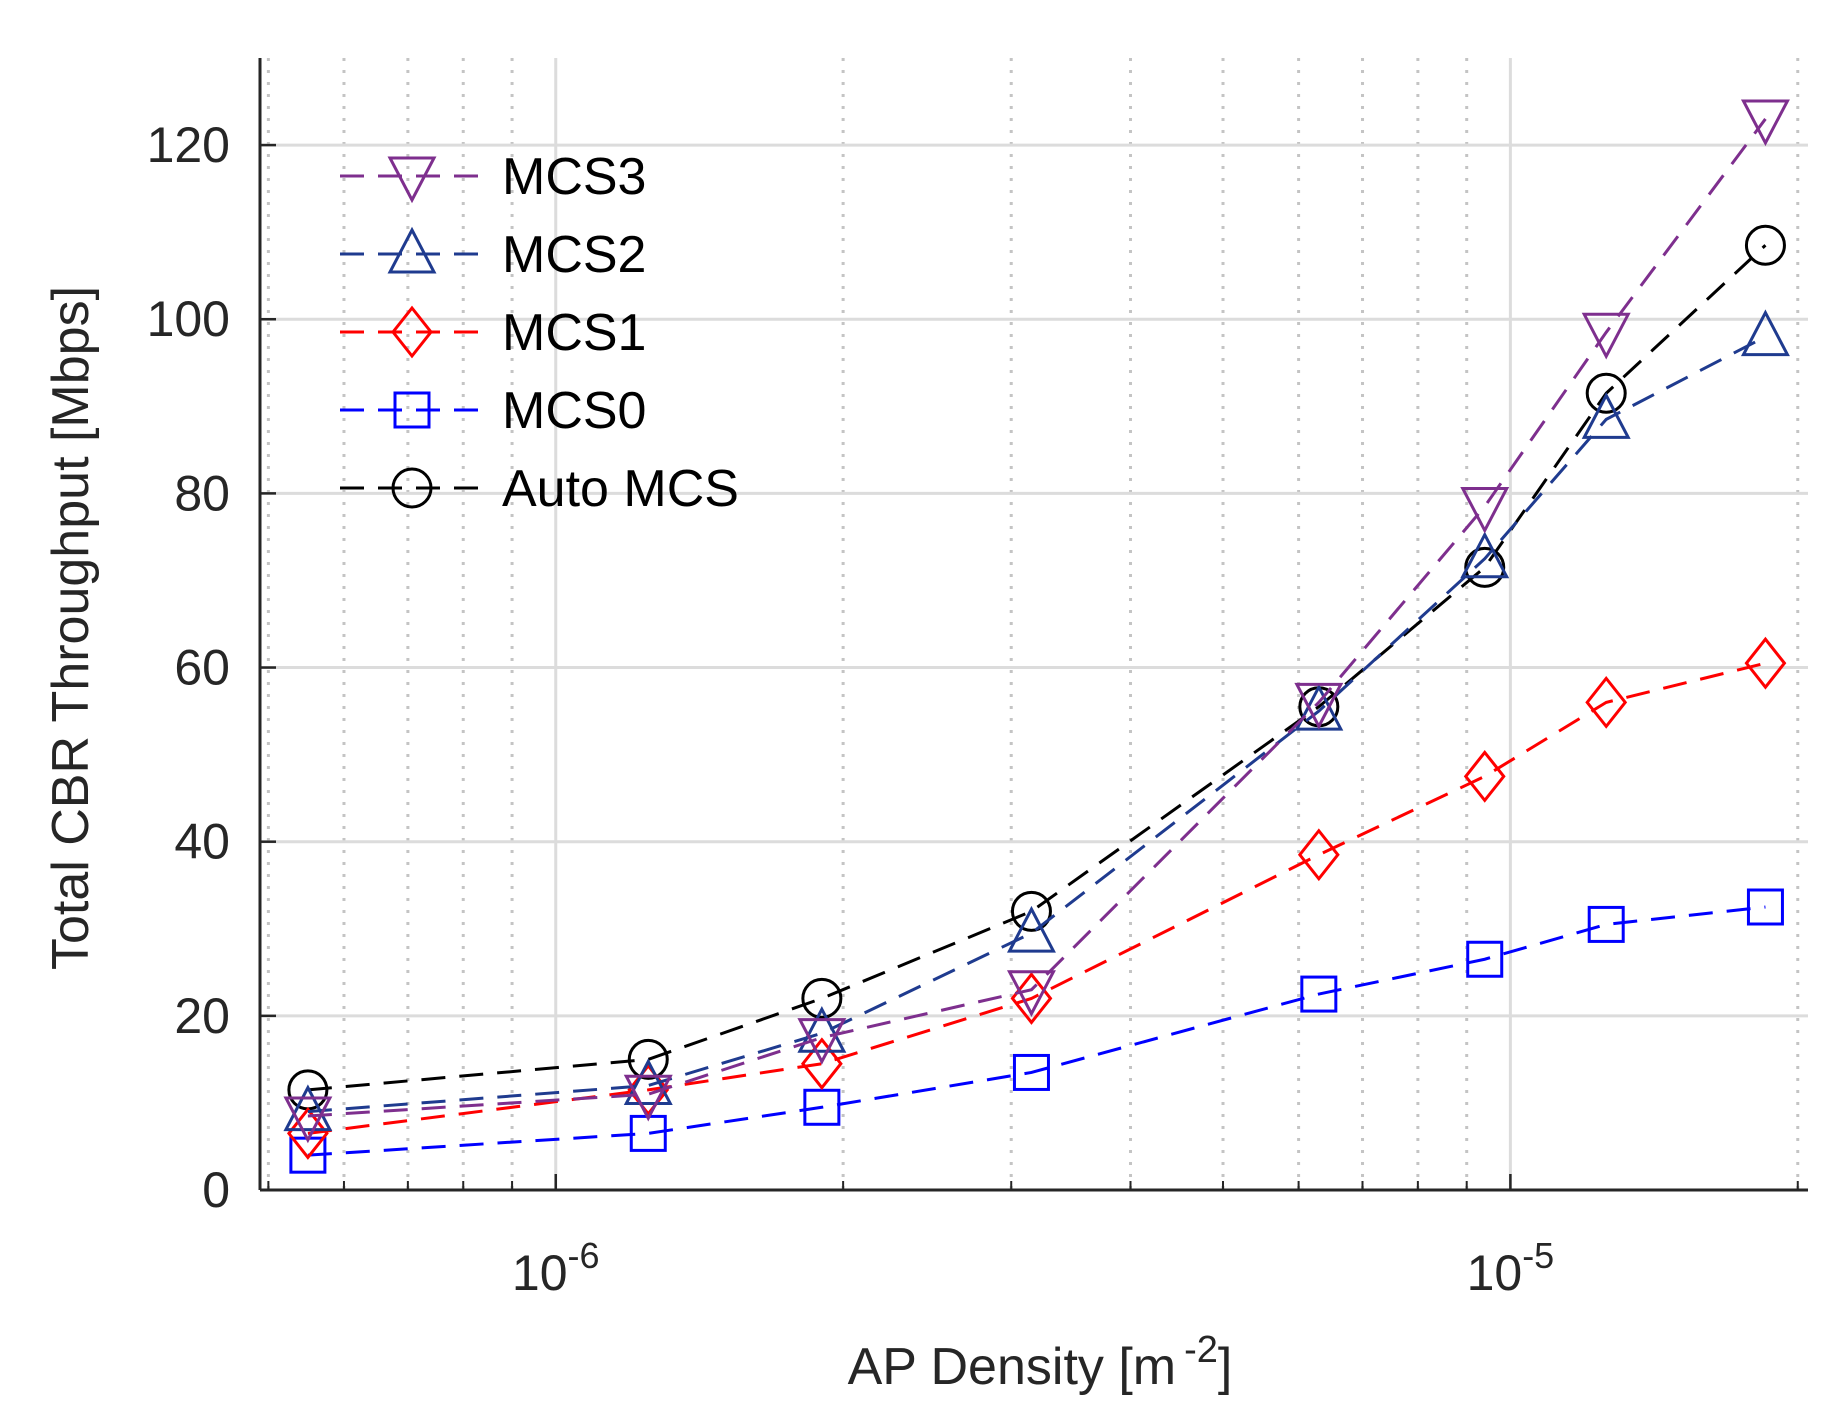 The width and height of the screenshot is (1833, 1426). I want to click on legend: MCS3 MCS2 MCS1 MCS0 Auto MCS, so click(539, 333).